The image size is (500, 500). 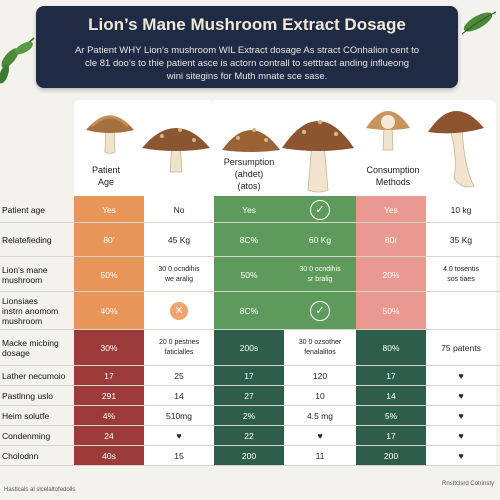 What do you see at coordinates (105, 182) in the screenshot?
I see `column-title-line: Age` at bounding box center [105, 182].